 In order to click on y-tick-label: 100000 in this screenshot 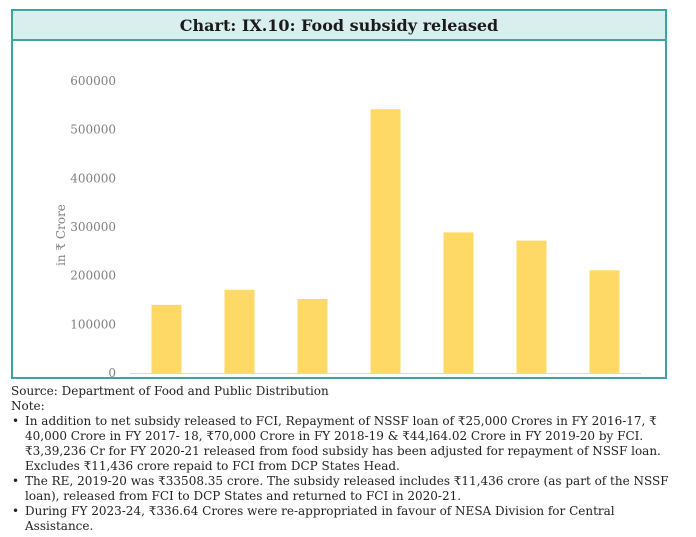, I will do `click(93, 324)`.